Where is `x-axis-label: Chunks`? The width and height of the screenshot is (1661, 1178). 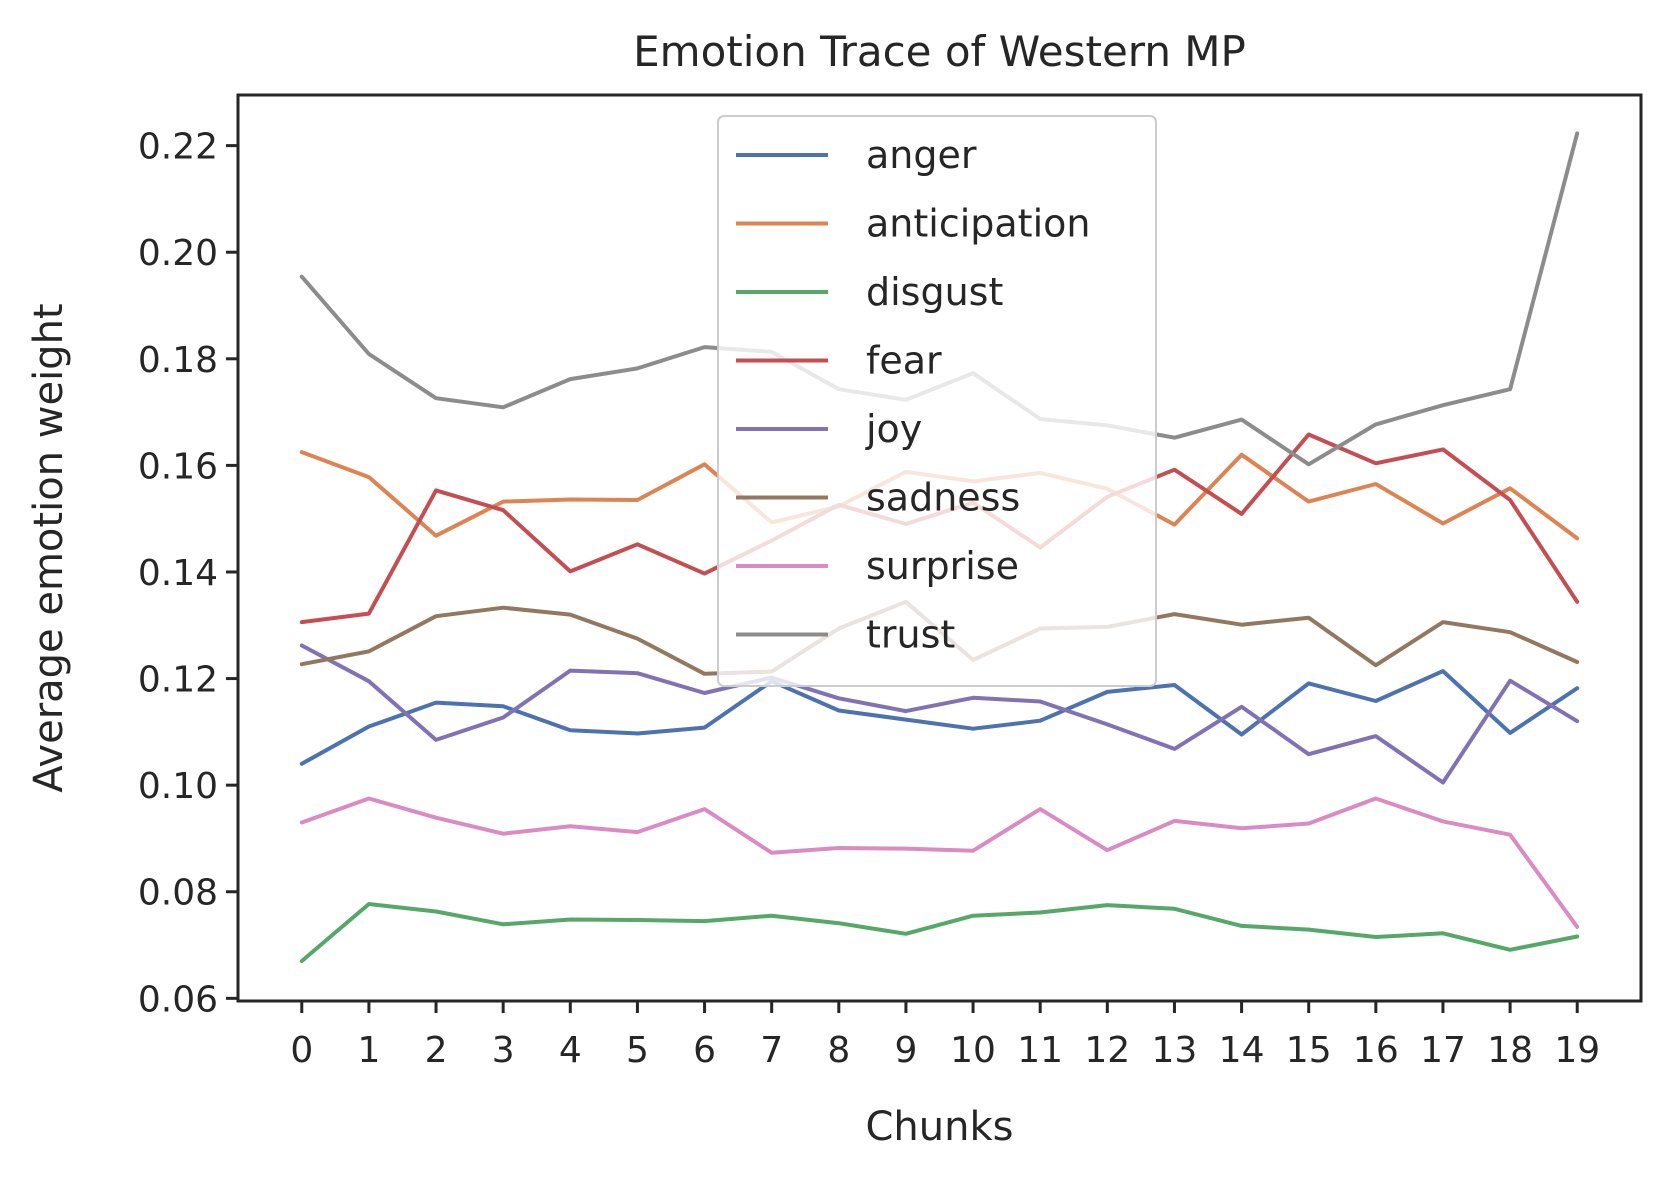 x-axis-label: Chunks is located at coordinates (940, 1127).